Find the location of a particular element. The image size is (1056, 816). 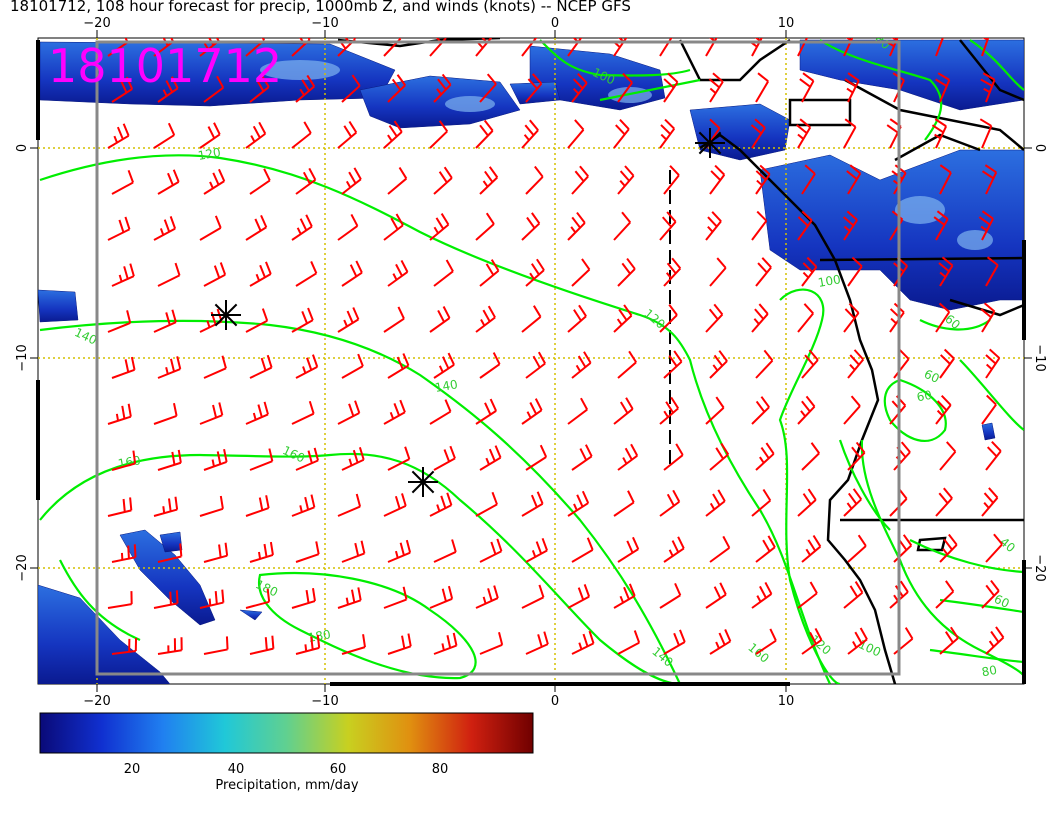

contour-label: 120 is located at coordinates (209, 154).